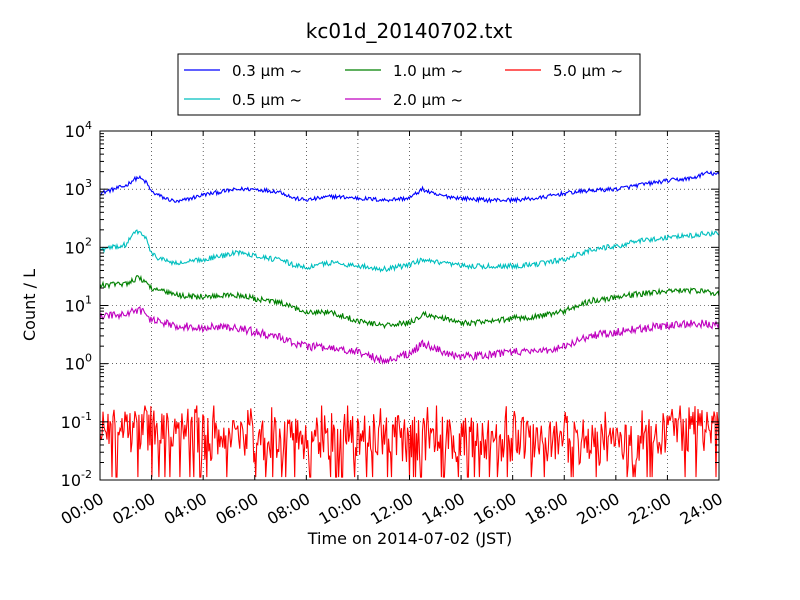 The width and height of the screenshot is (800, 600). What do you see at coordinates (409, 538) in the screenshot?
I see `x-axis-label: Time on 2014-07-02 (JST)` at bounding box center [409, 538].